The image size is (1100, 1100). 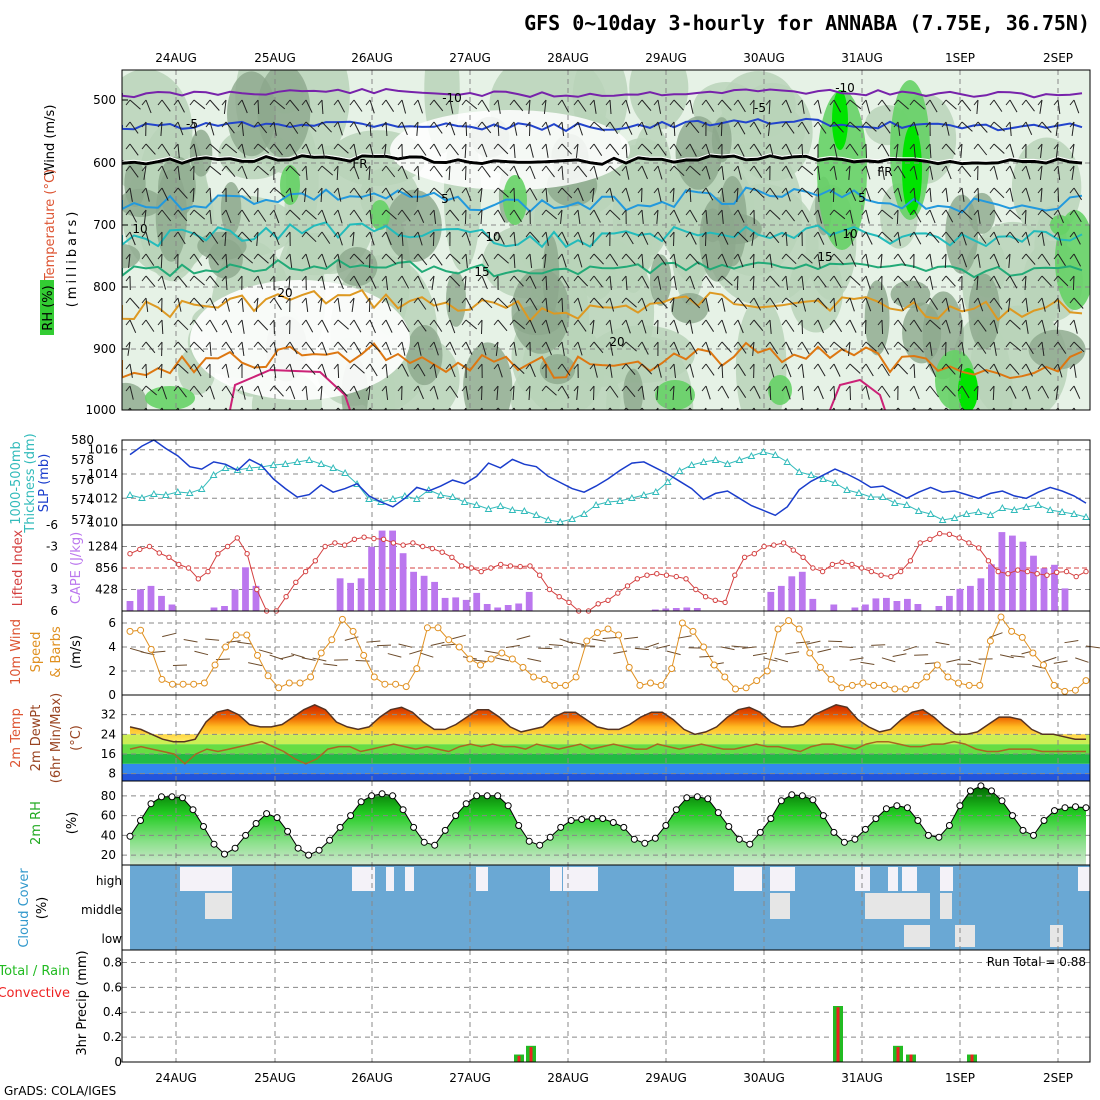 What do you see at coordinates (608, 825) in the screenshot?
I see `rh-area` at bounding box center [608, 825].